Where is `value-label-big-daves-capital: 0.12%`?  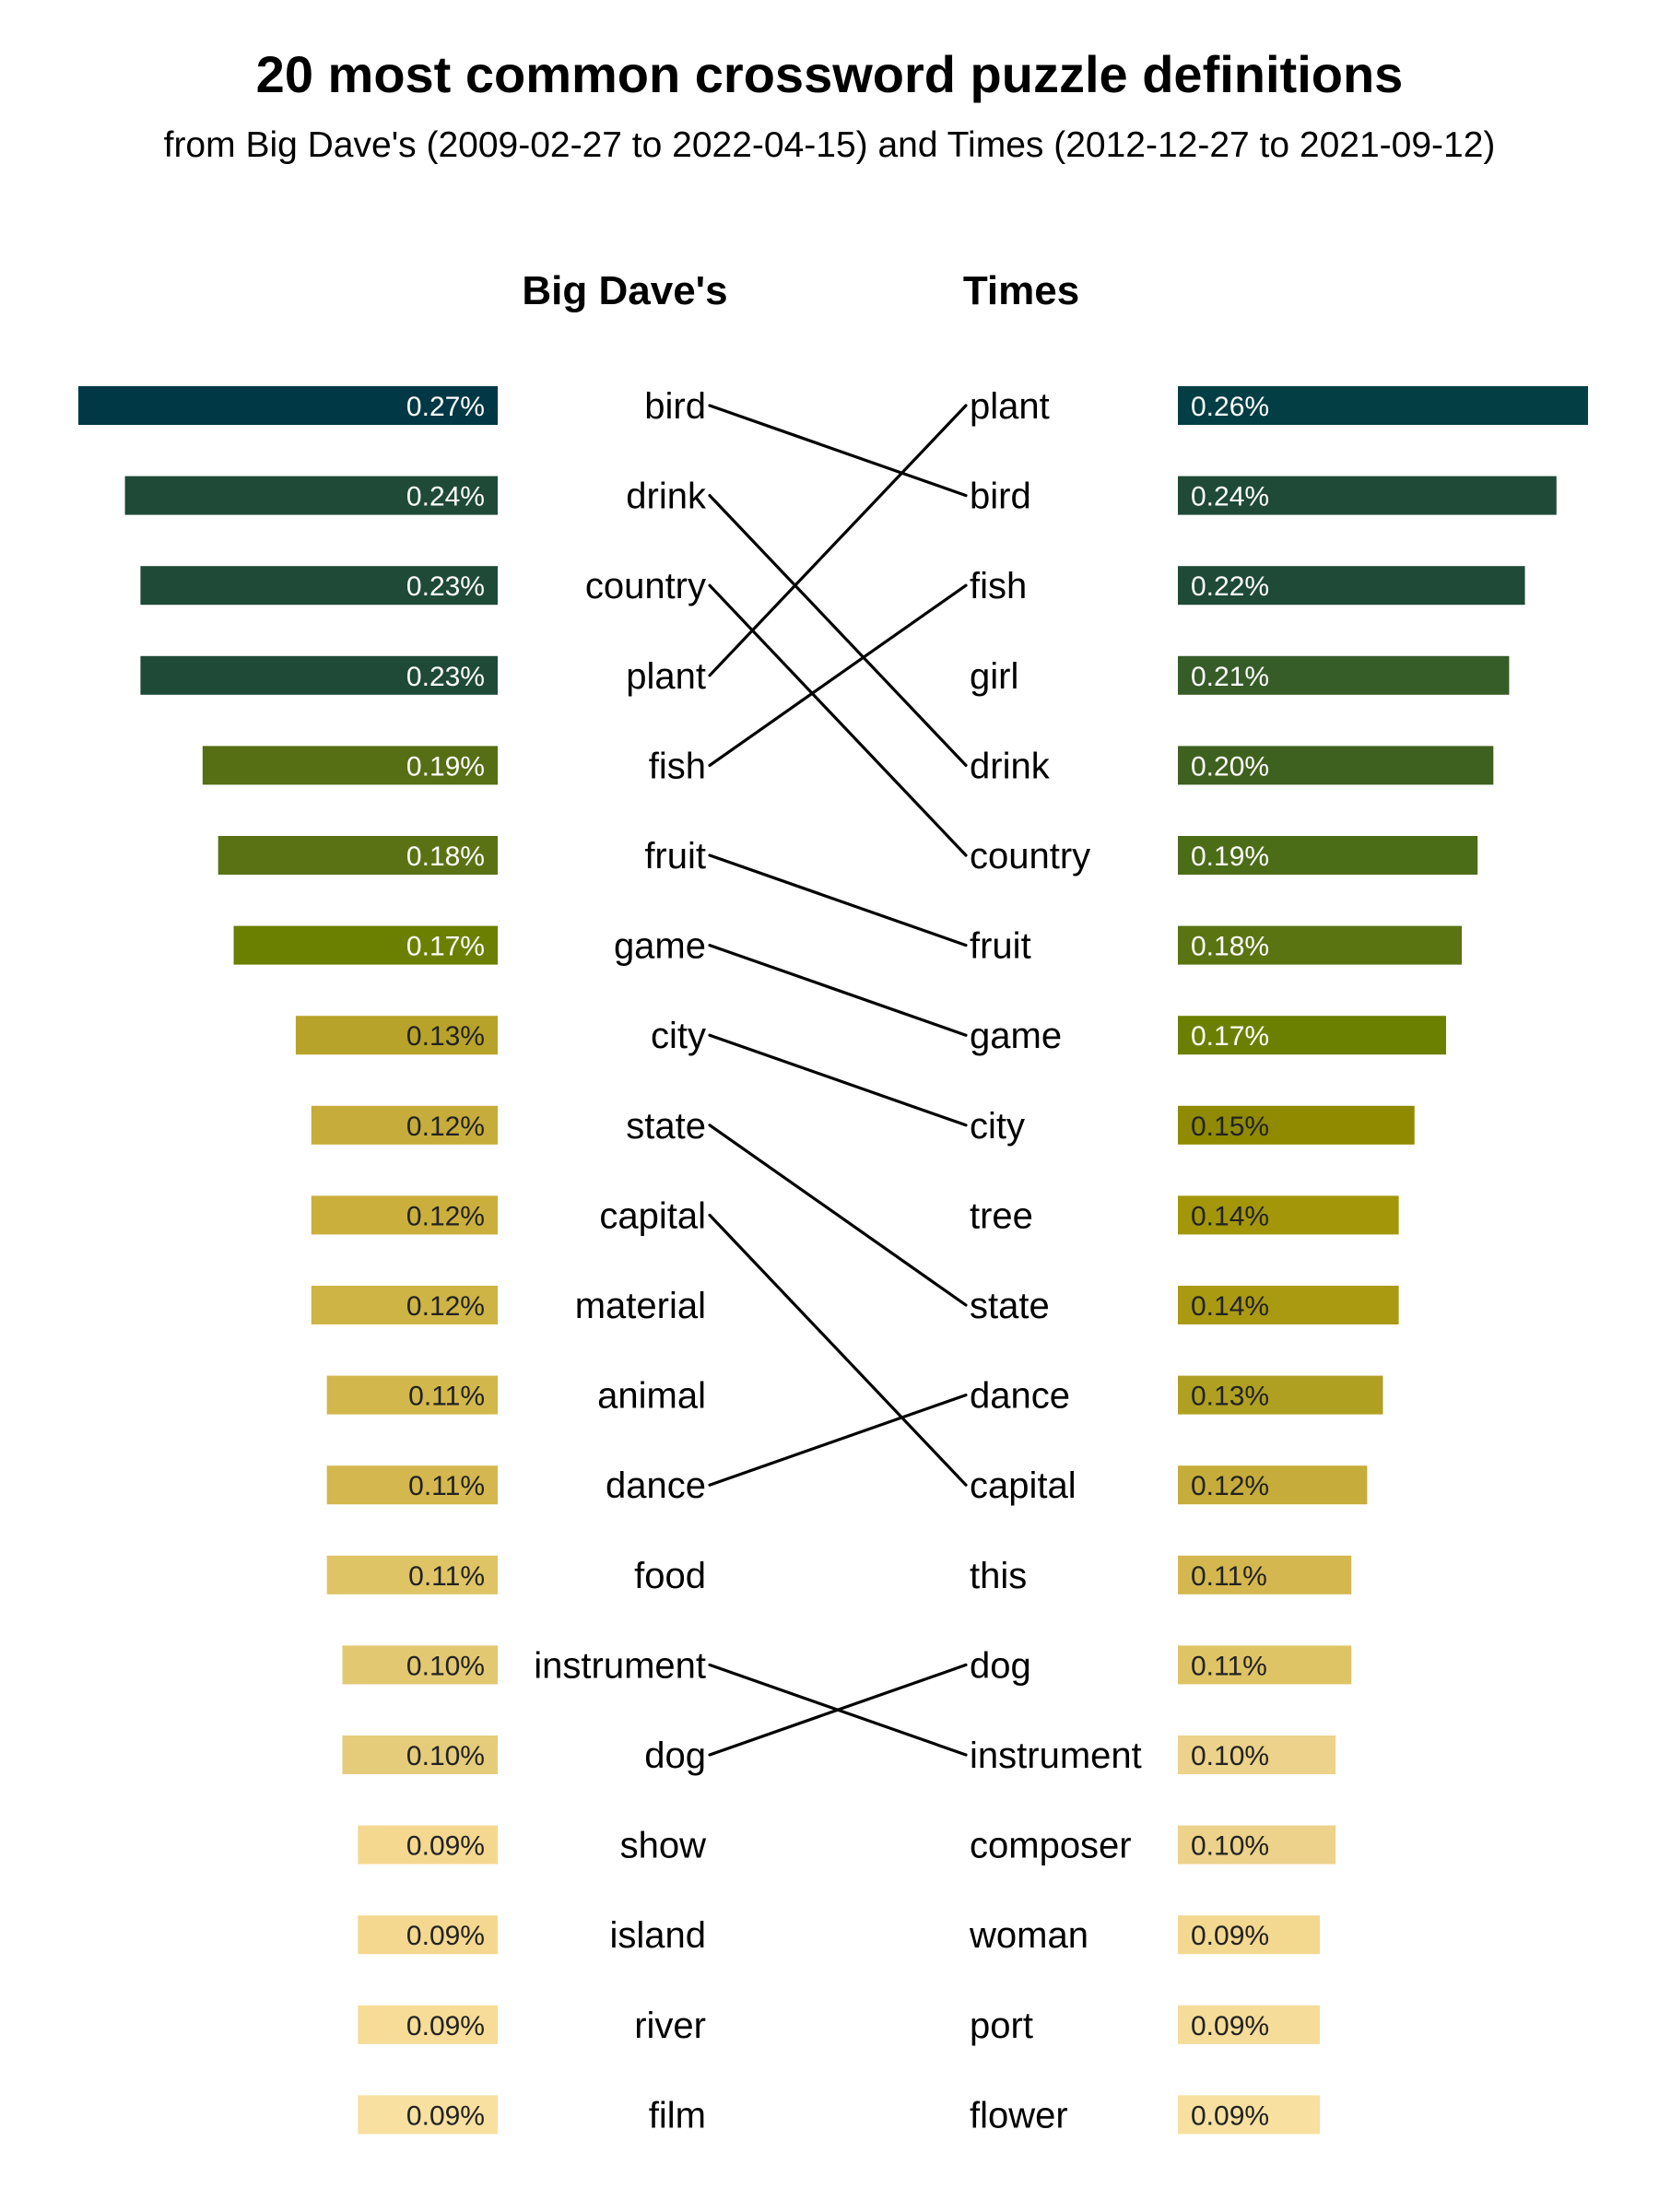
value-label-big-daves-capital: 0.12% is located at coordinates (445, 1216).